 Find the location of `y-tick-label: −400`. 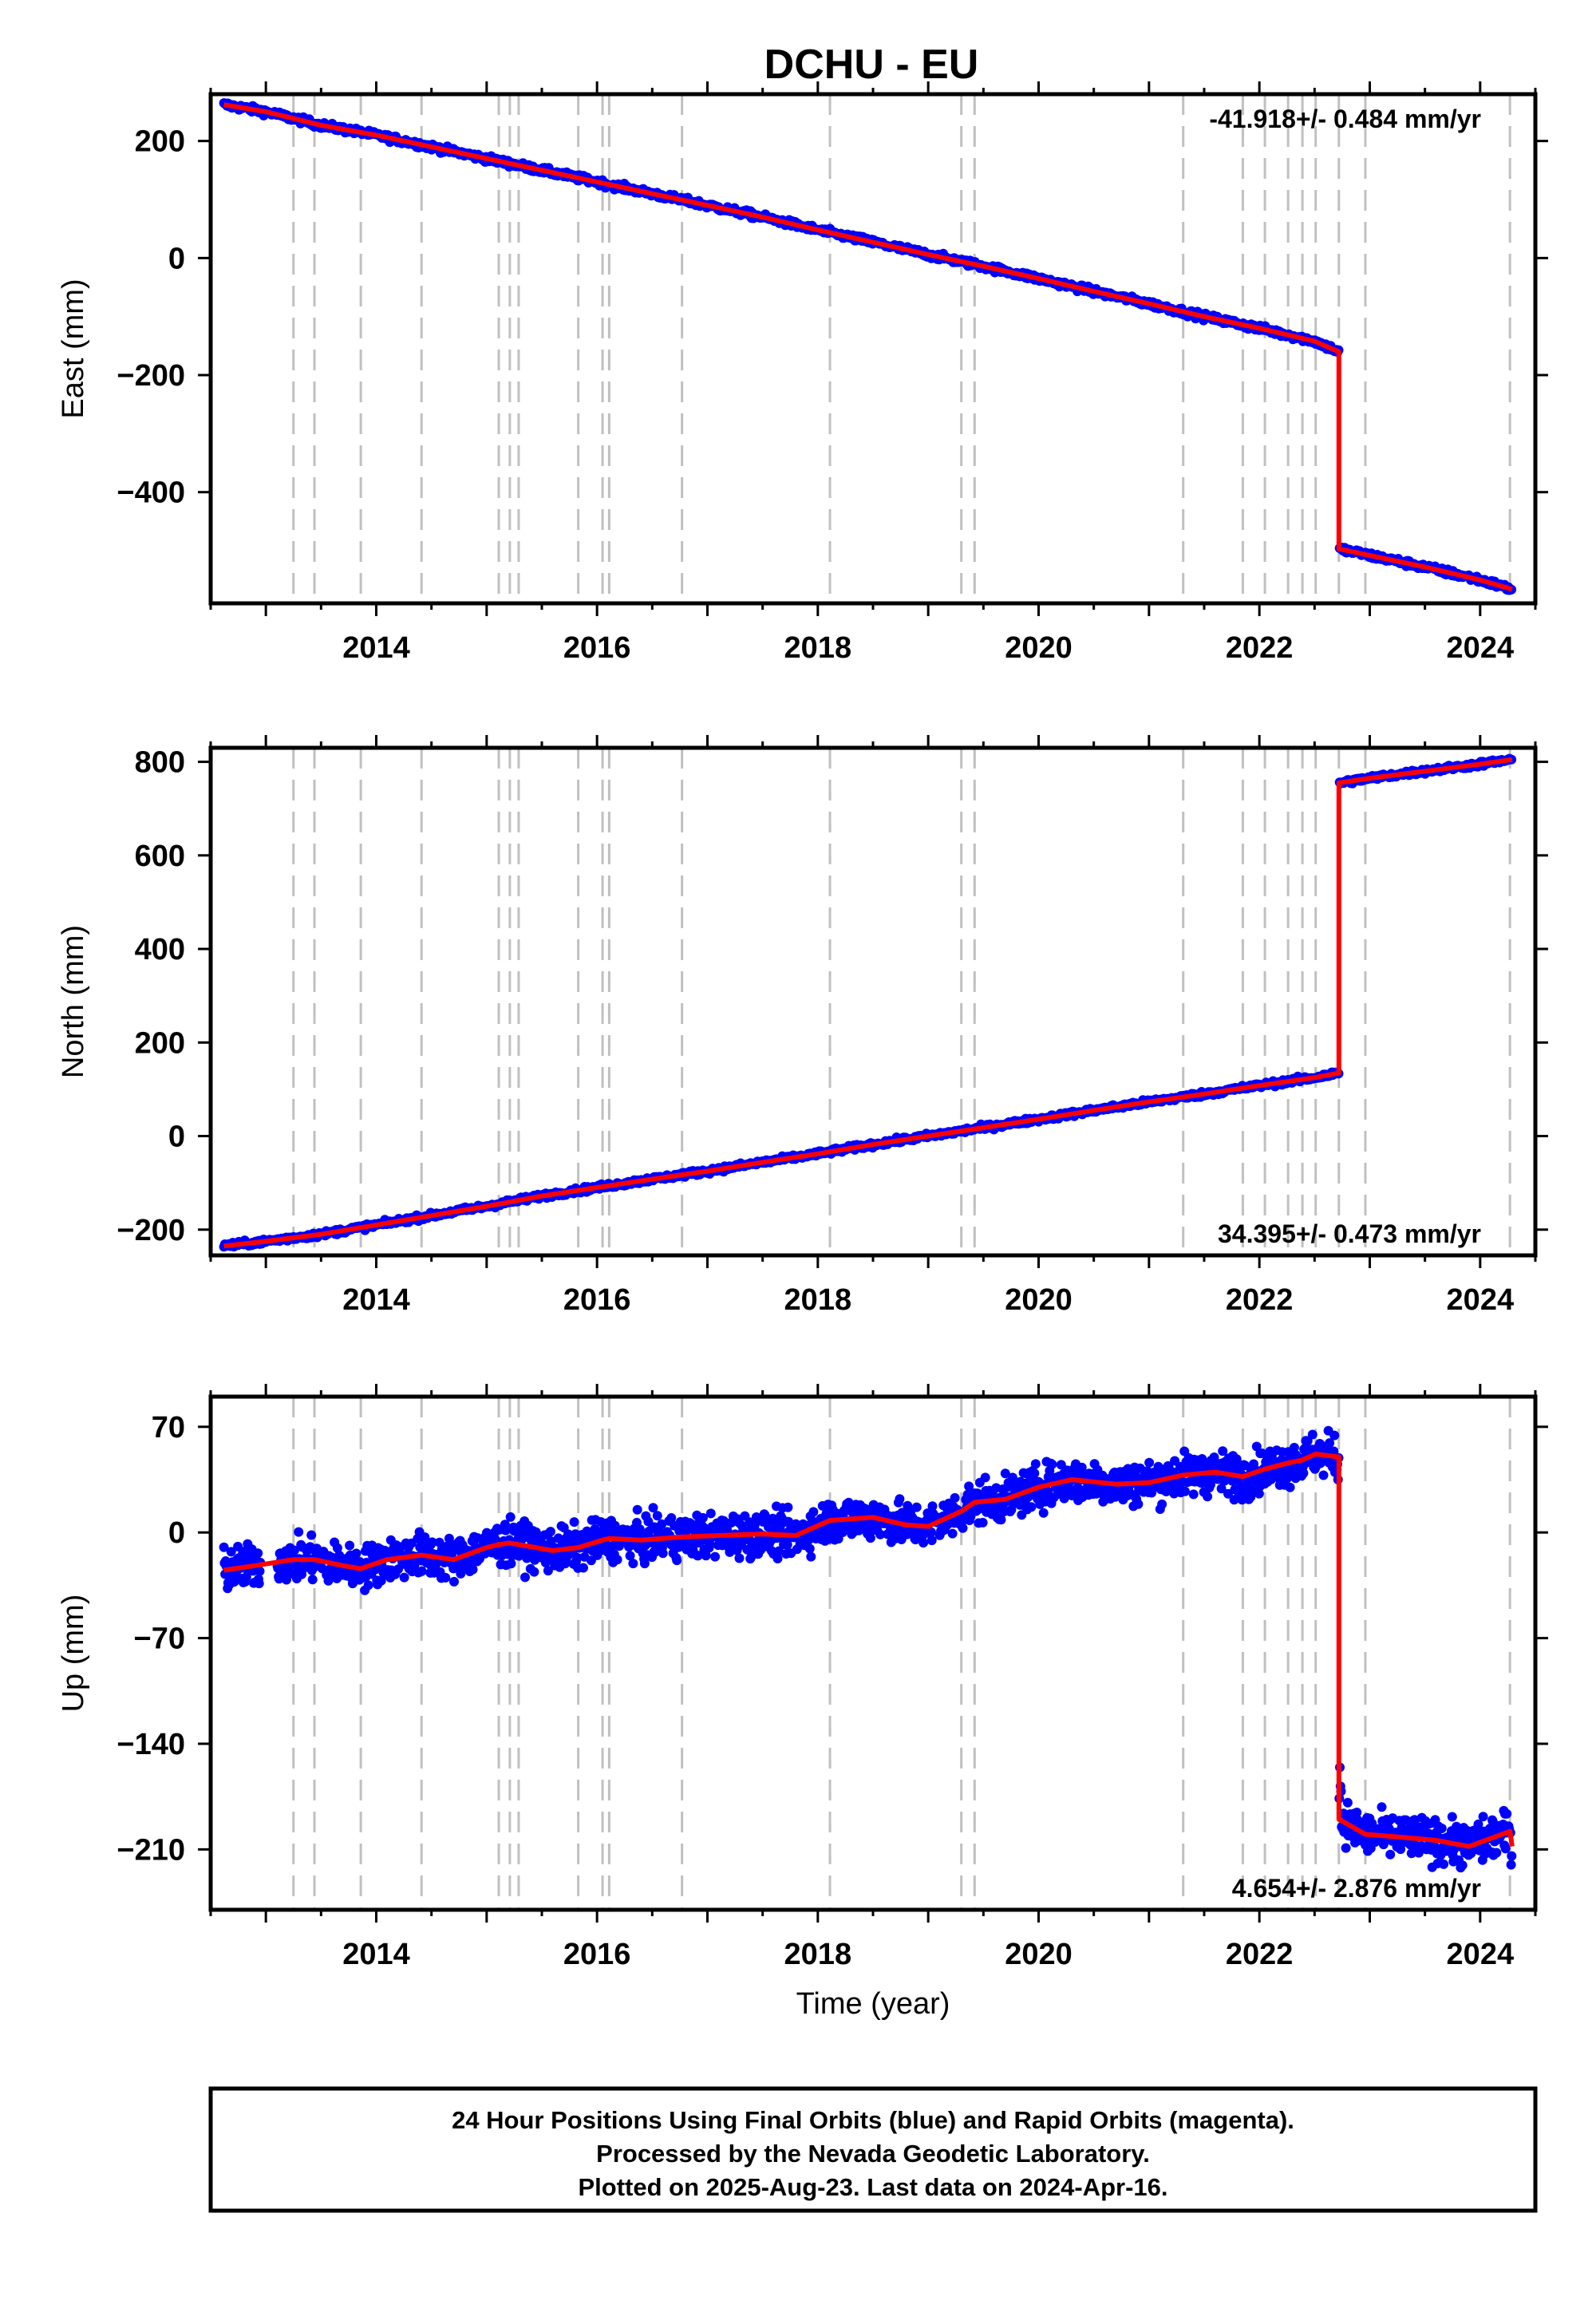

y-tick-label: −400 is located at coordinates (151, 493).